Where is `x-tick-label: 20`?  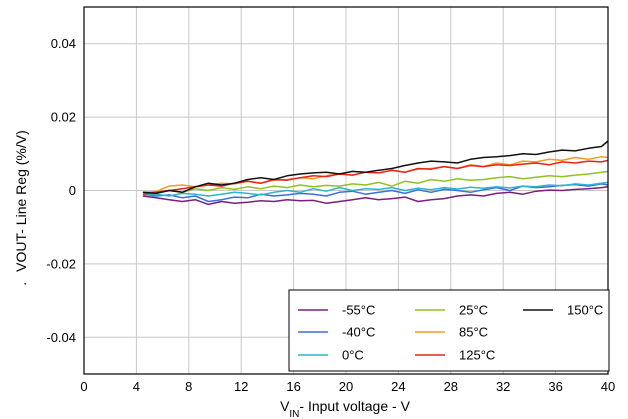 x-tick-label: 20 is located at coordinates (346, 386).